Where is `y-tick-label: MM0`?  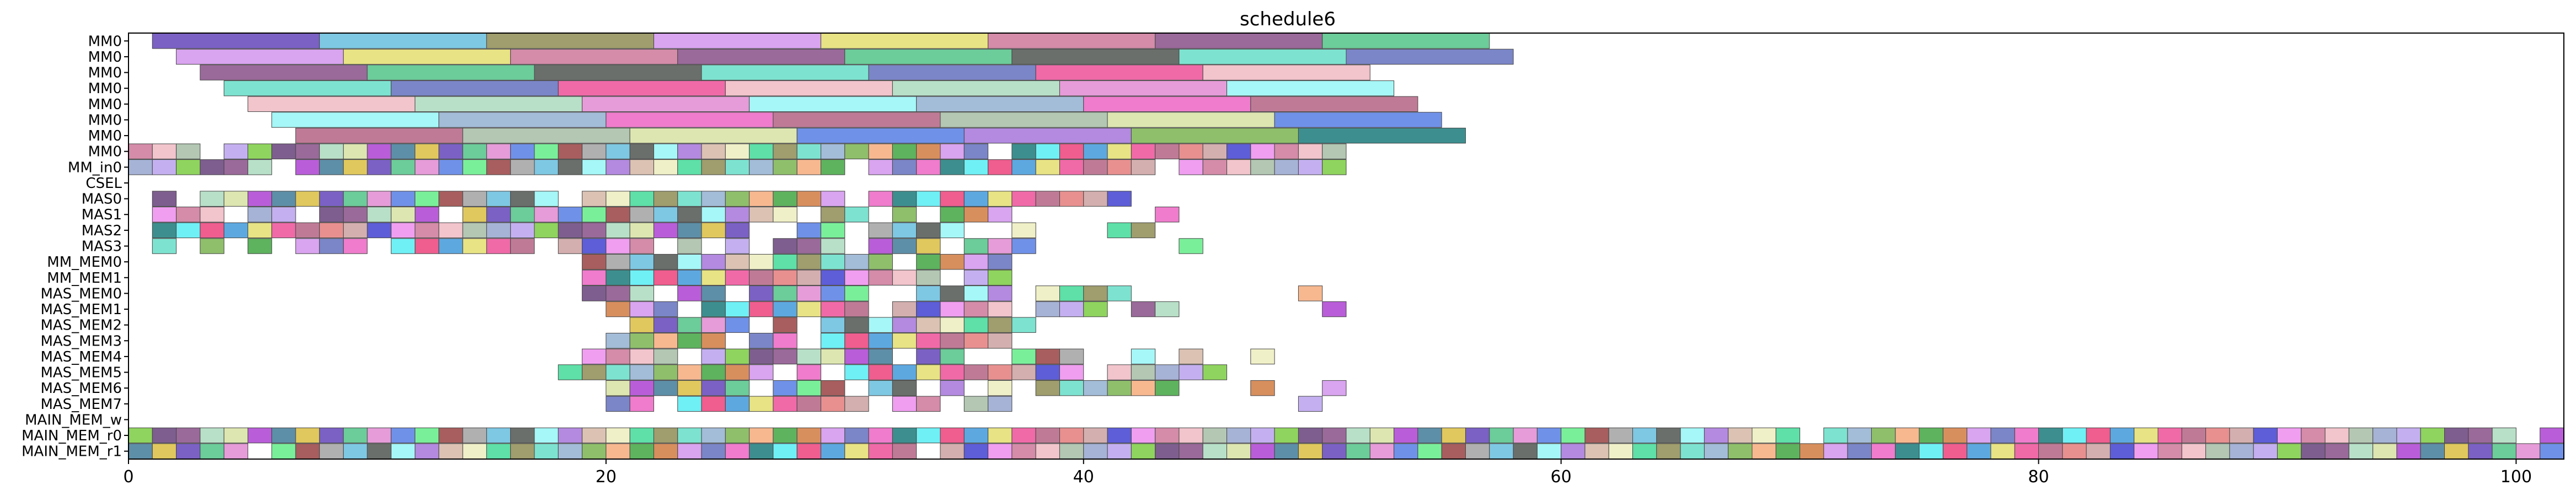 y-tick-label: MM0 is located at coordinates (105, 41).